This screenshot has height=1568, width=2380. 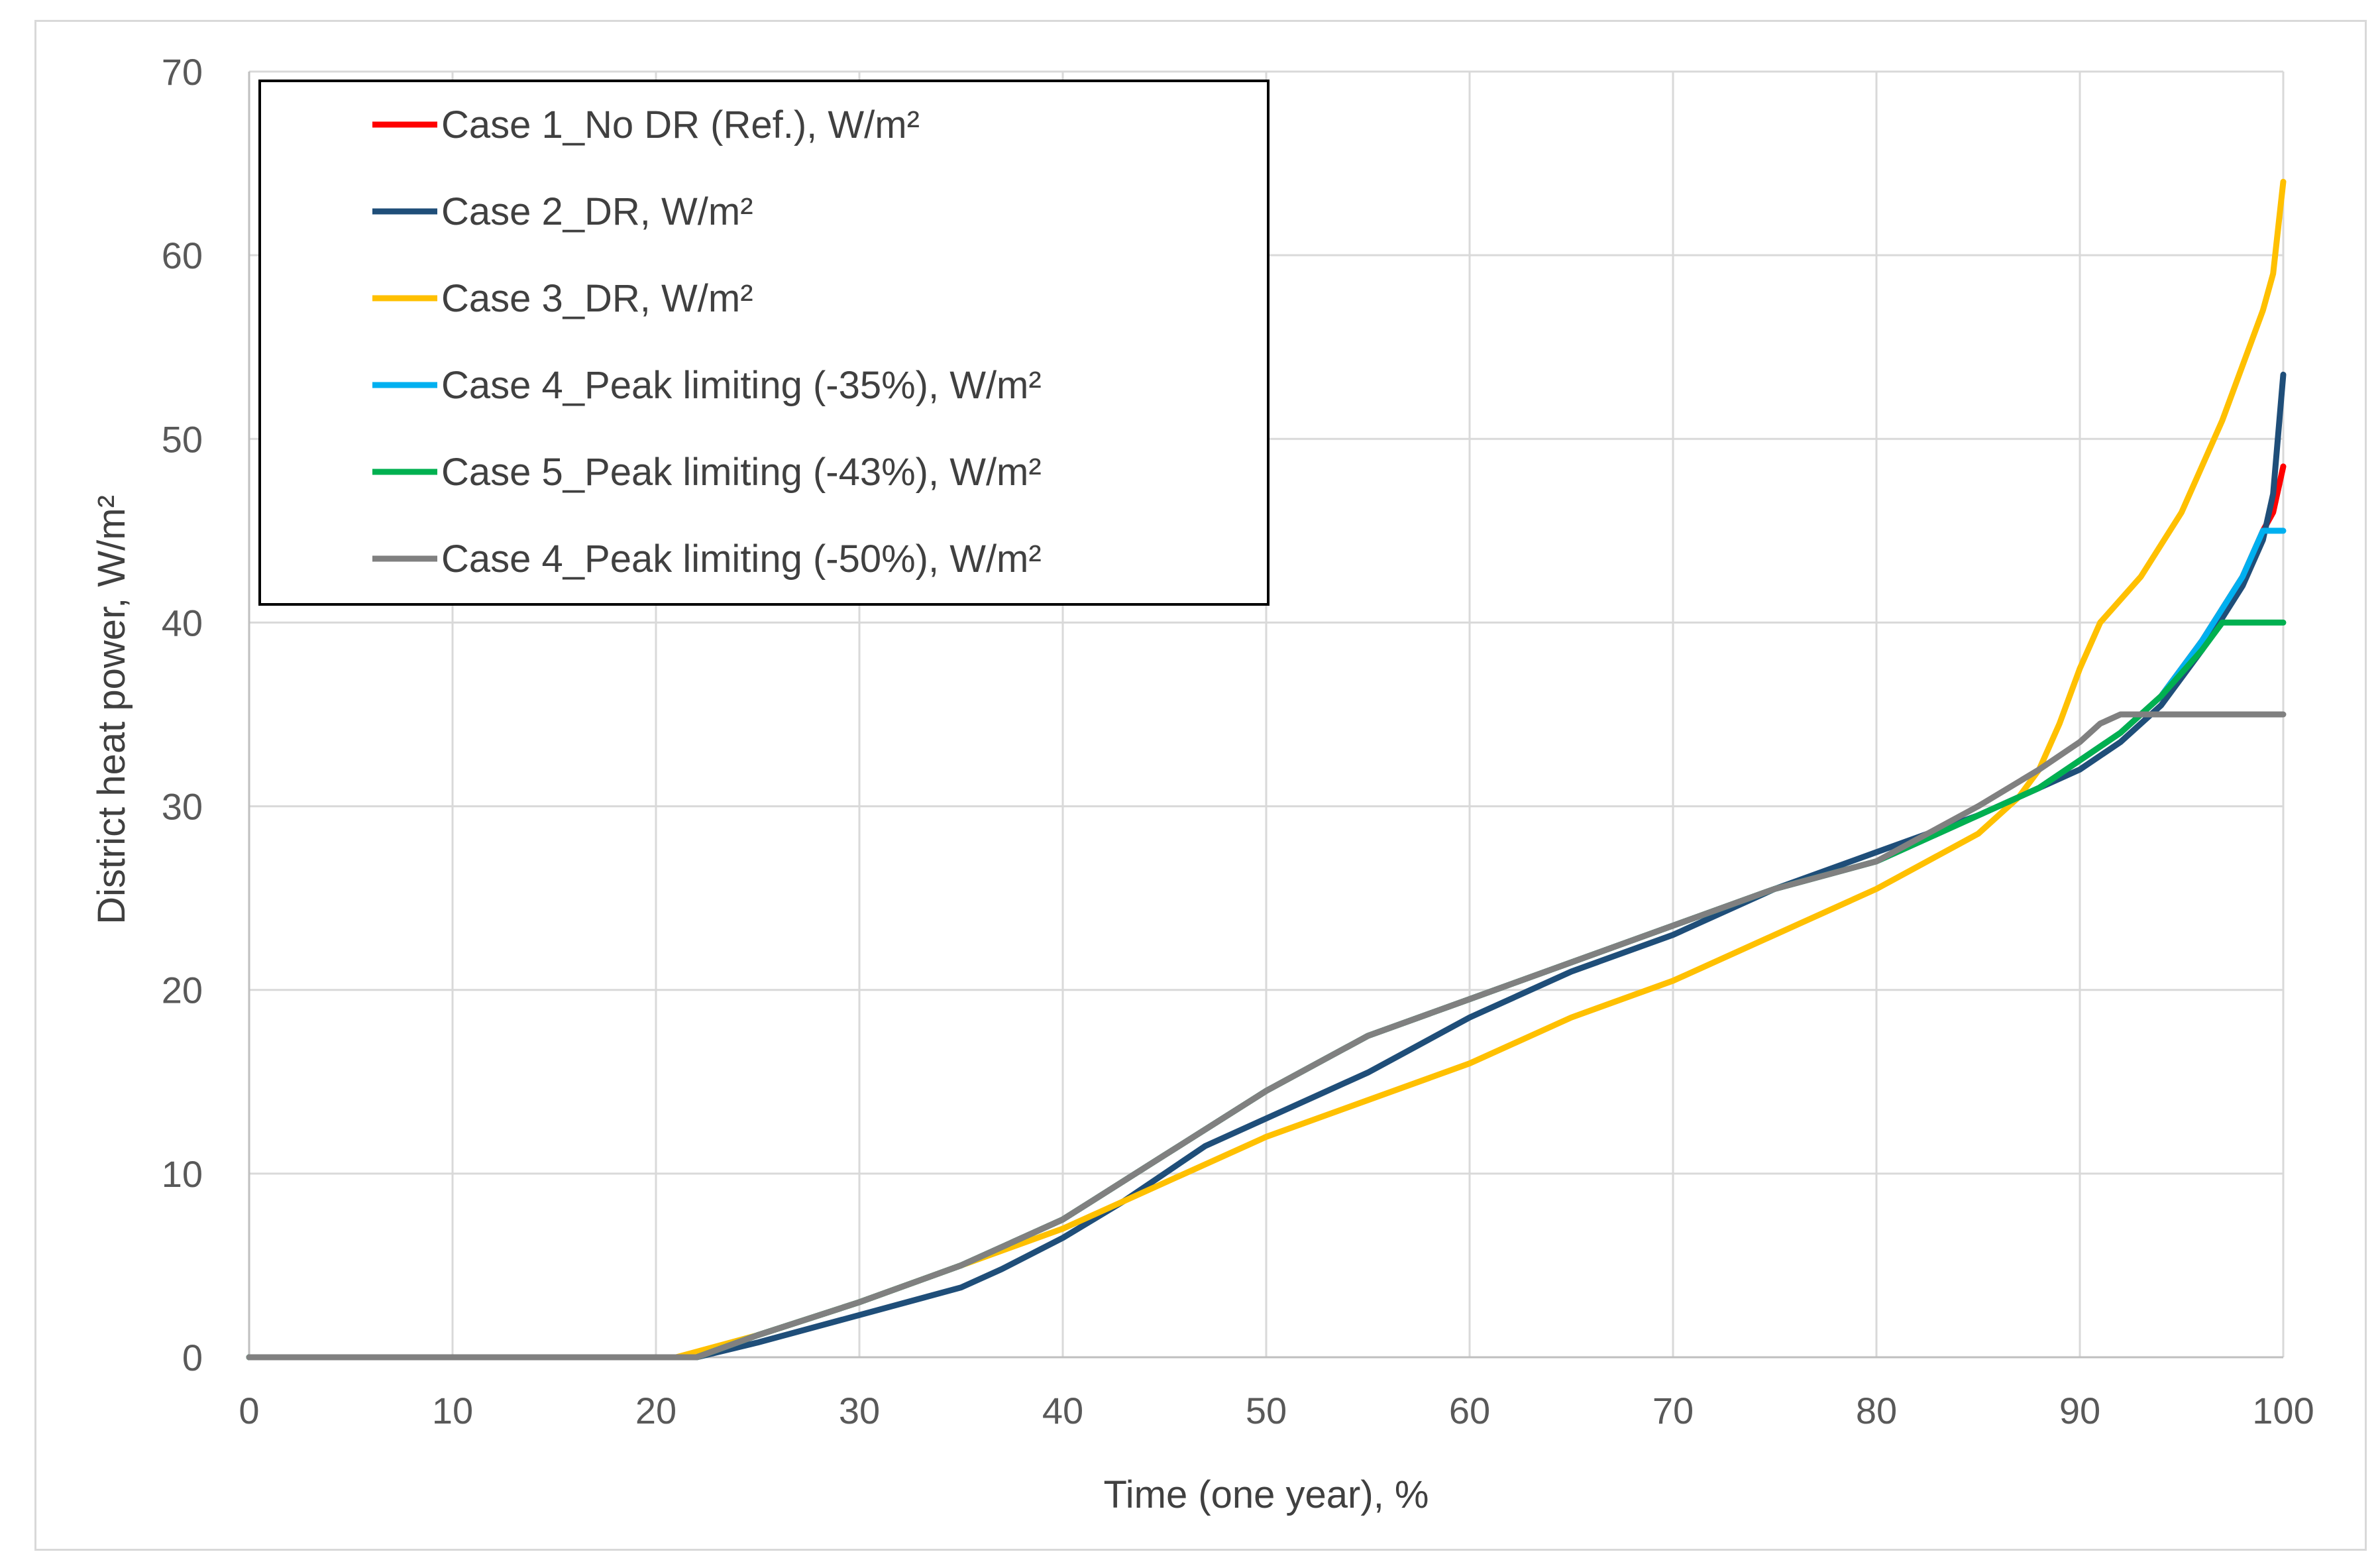 I want to click on legend-label: Case 4_Peak limiting (-35%), W/m², so click(x=741, y=385).